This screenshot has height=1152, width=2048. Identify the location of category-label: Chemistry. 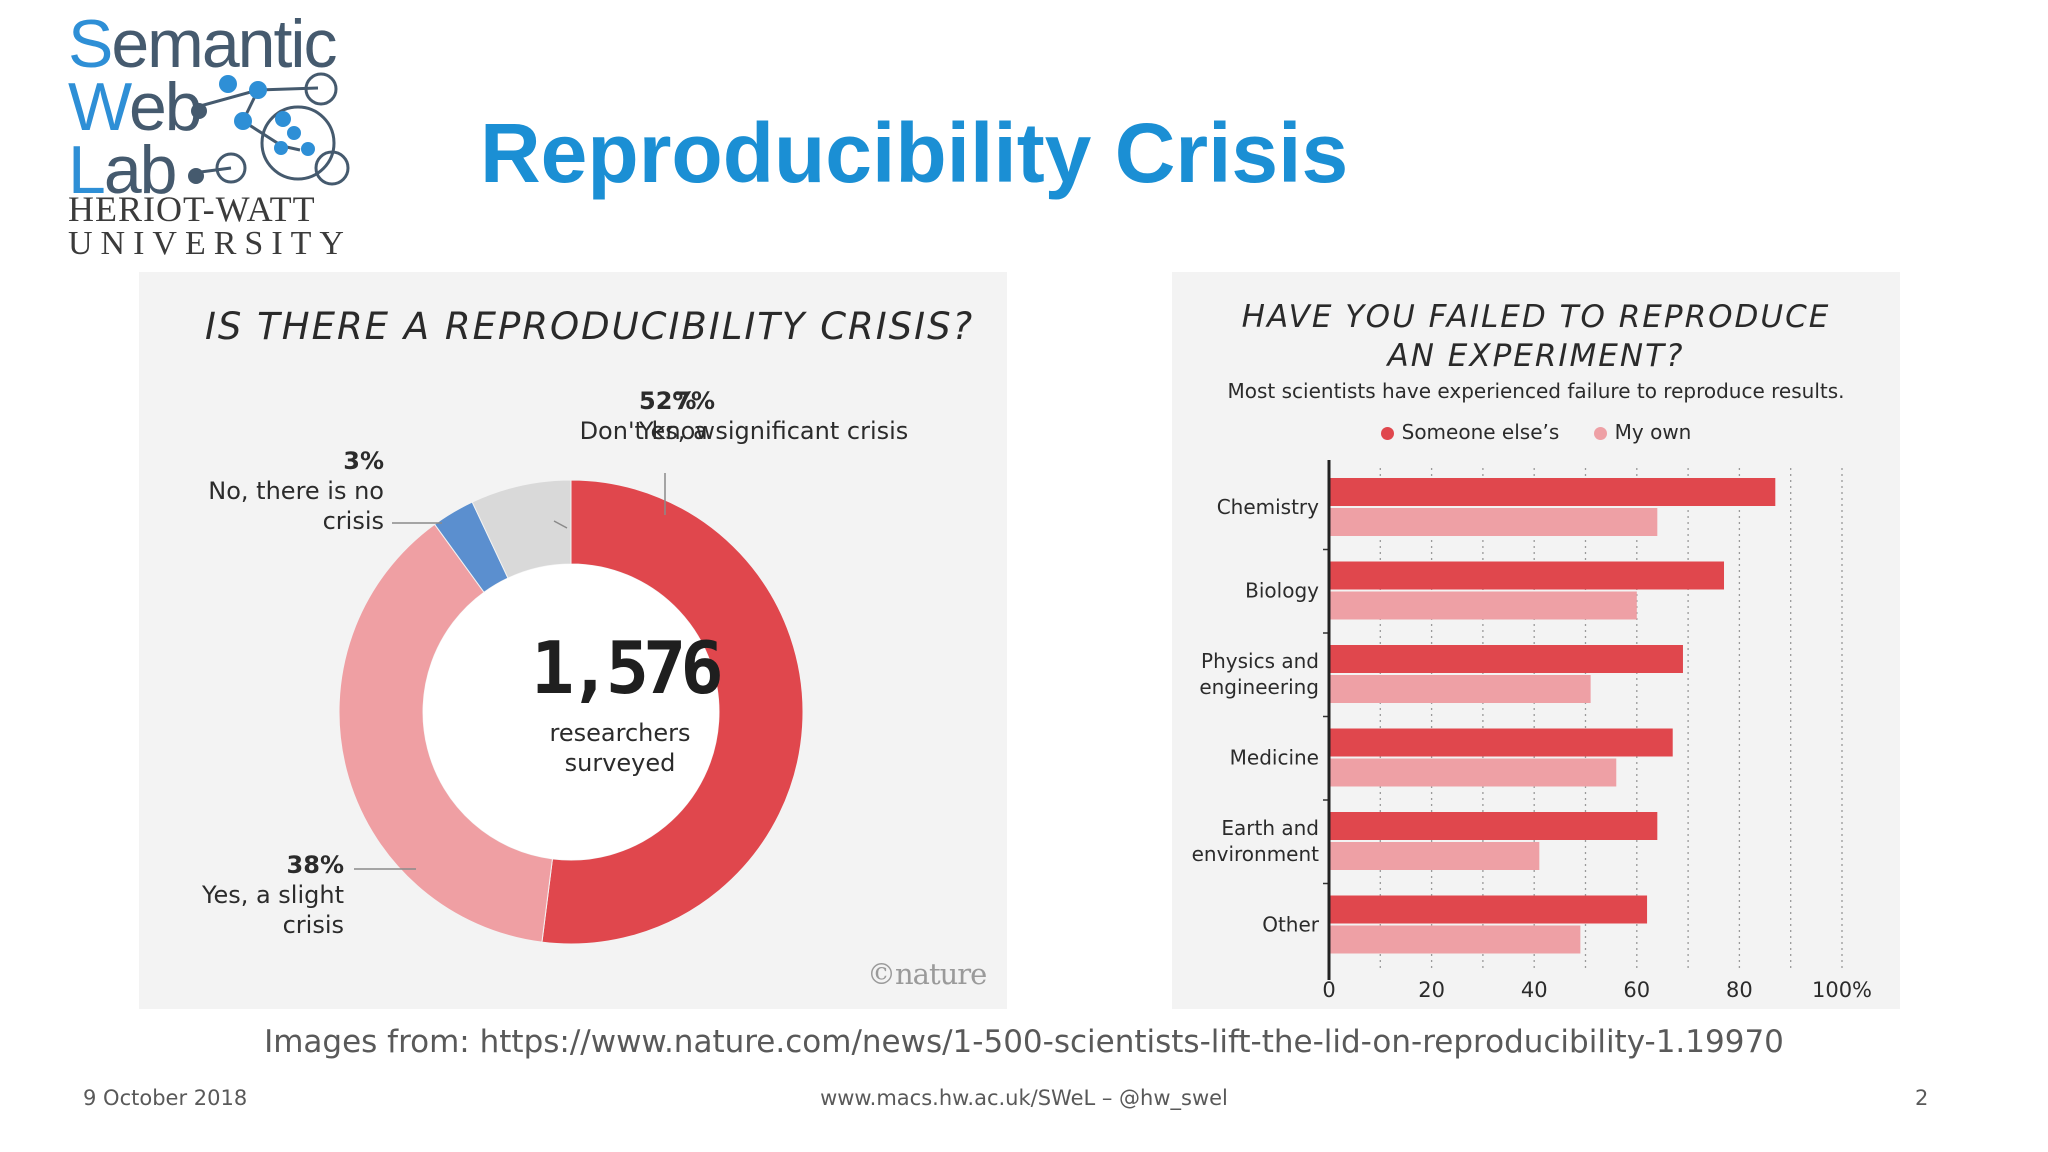
(1268, 507).